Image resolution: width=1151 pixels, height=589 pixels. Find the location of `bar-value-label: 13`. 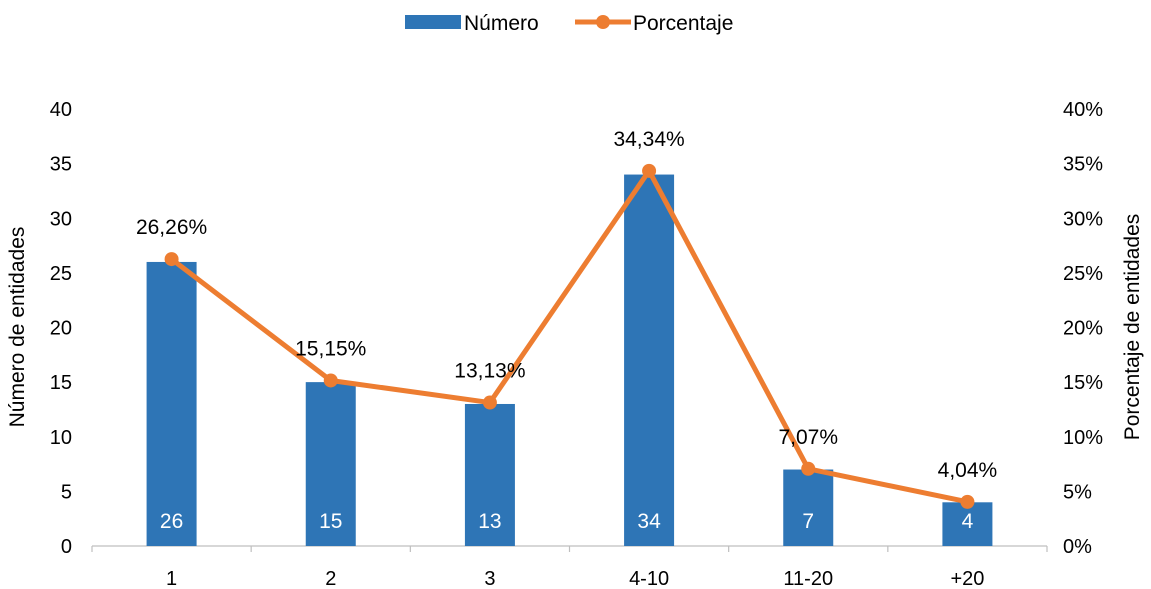

bar-value-label: 13 is located at coordinates (489, 521).